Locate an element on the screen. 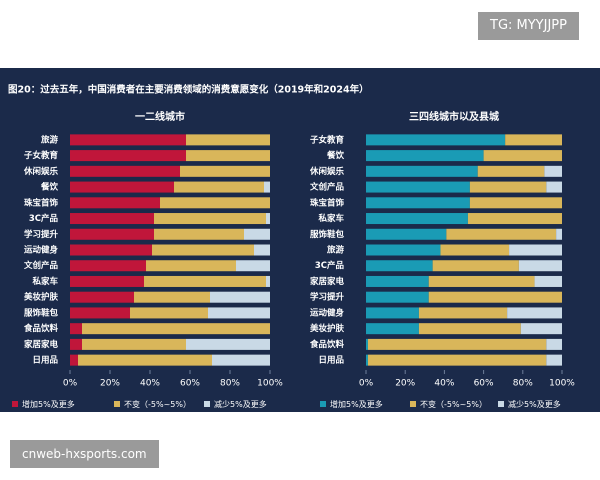  y-tick-label: 3C产品 is located at coordinates (330, 265).